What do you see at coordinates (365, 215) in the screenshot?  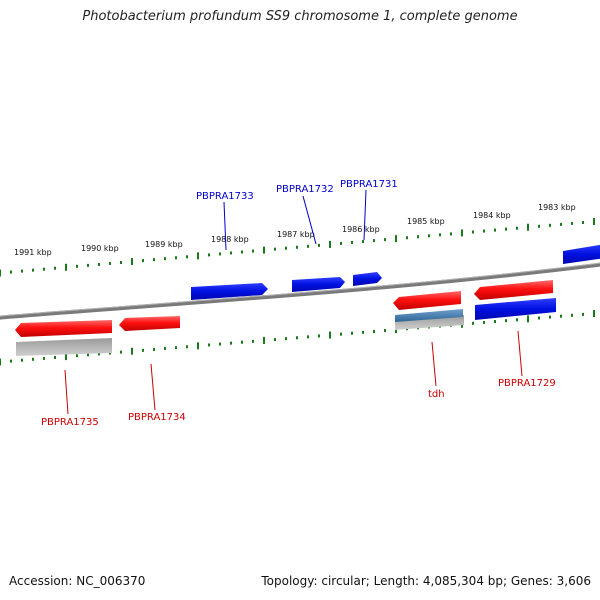 I see `leader-PBPRA1731` at bounding box center [365, 215].